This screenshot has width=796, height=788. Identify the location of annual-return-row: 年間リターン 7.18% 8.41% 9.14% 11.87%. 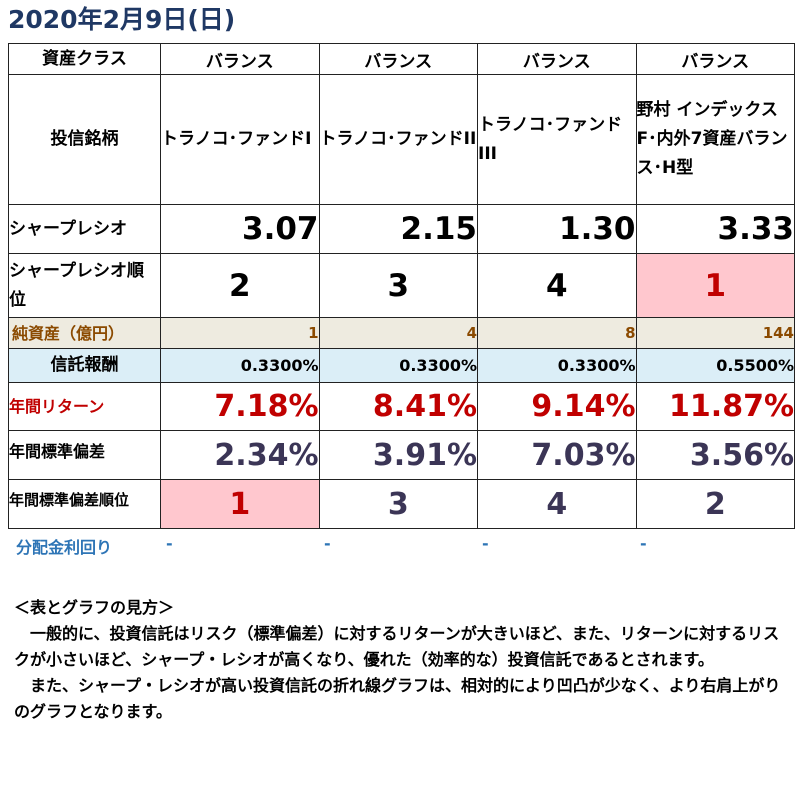
(401, 406).